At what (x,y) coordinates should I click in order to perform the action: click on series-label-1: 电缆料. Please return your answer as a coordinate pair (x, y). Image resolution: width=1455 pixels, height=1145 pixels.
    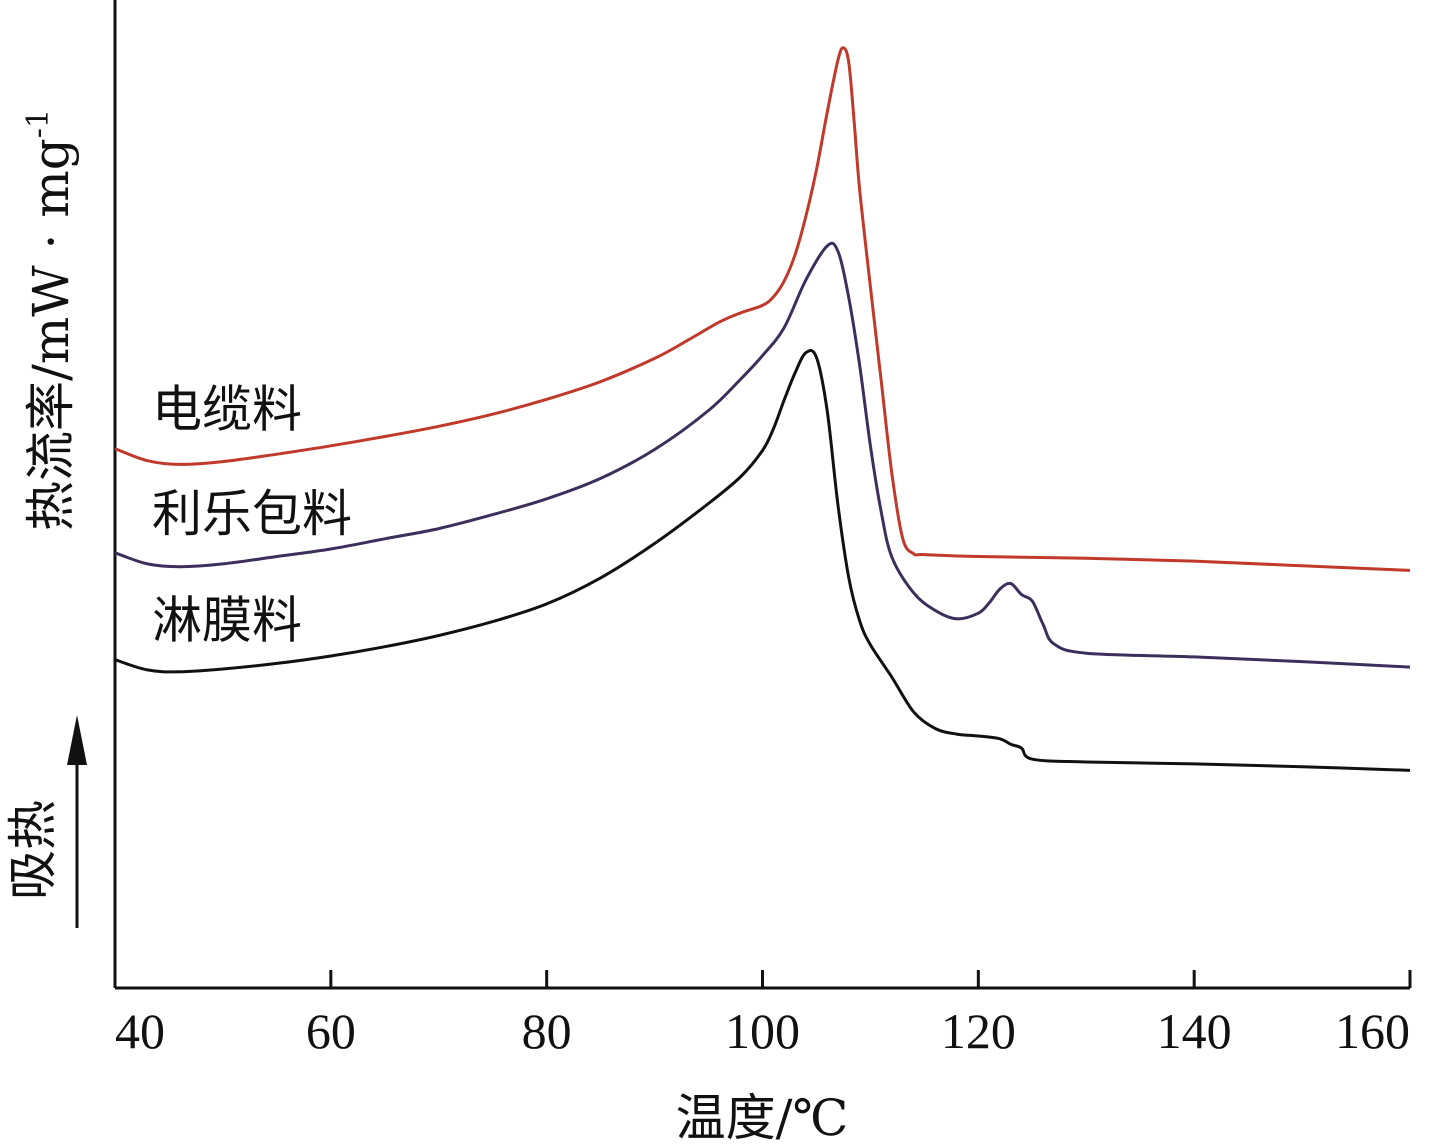
    Looking at the image, I should click on (227, 410).